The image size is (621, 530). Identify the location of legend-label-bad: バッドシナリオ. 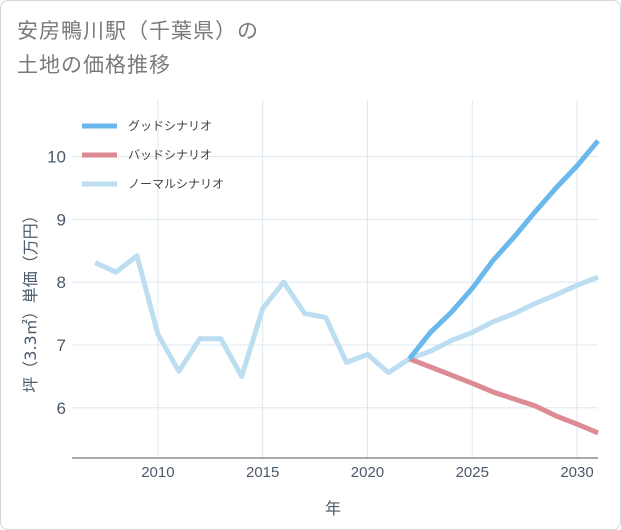
(170, 155).